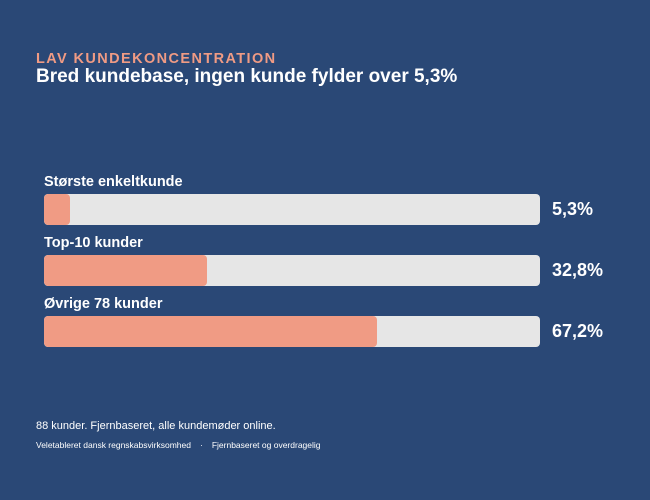  I want to click on source-left: Veletableret dansk regnskabsvirksomhed, so click(113, 445).